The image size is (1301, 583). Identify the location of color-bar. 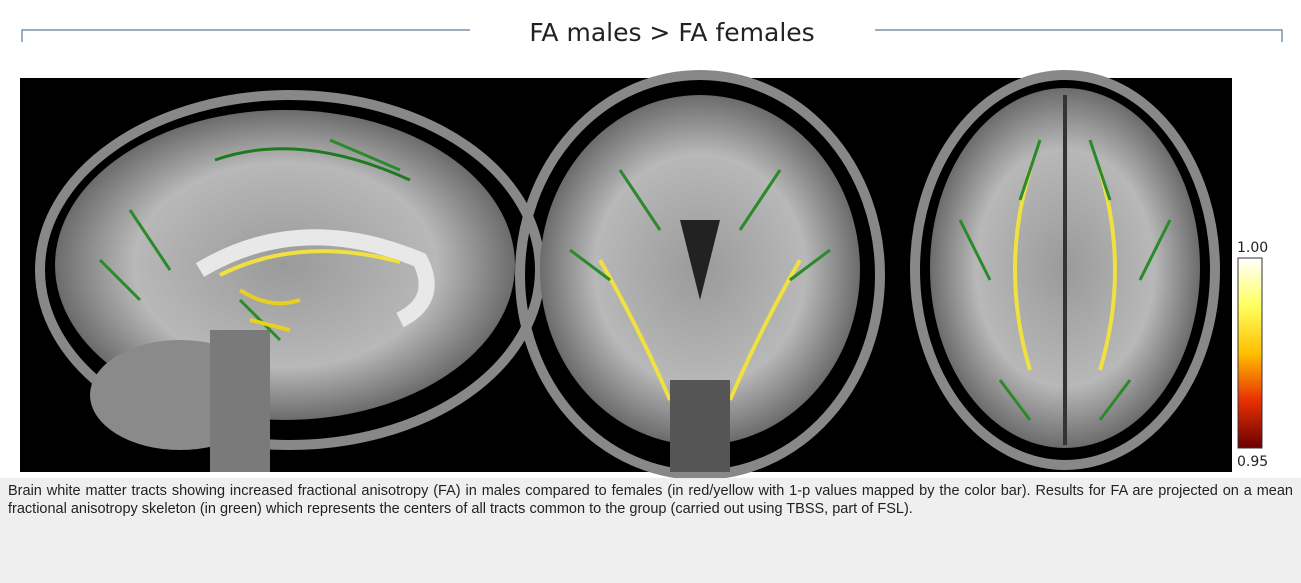
(1250, 353).